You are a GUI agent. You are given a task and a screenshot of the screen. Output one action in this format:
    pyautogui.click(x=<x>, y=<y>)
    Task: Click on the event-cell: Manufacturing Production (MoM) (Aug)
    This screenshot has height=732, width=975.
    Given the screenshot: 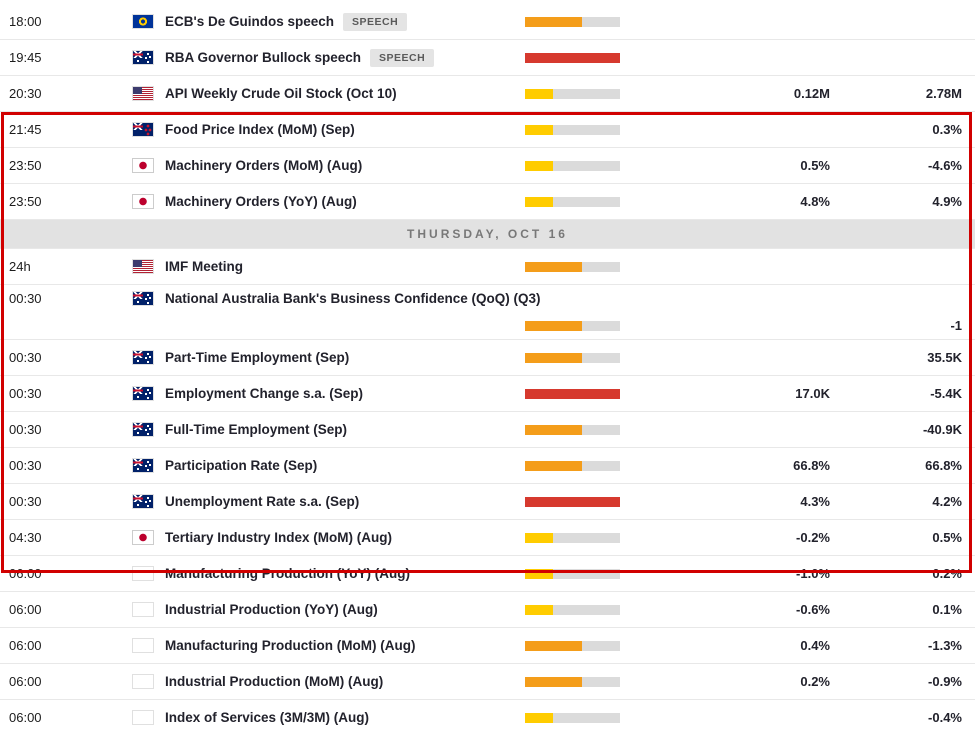 What is the action you would take?
    pyautogui.click(x=340, y=645)
    